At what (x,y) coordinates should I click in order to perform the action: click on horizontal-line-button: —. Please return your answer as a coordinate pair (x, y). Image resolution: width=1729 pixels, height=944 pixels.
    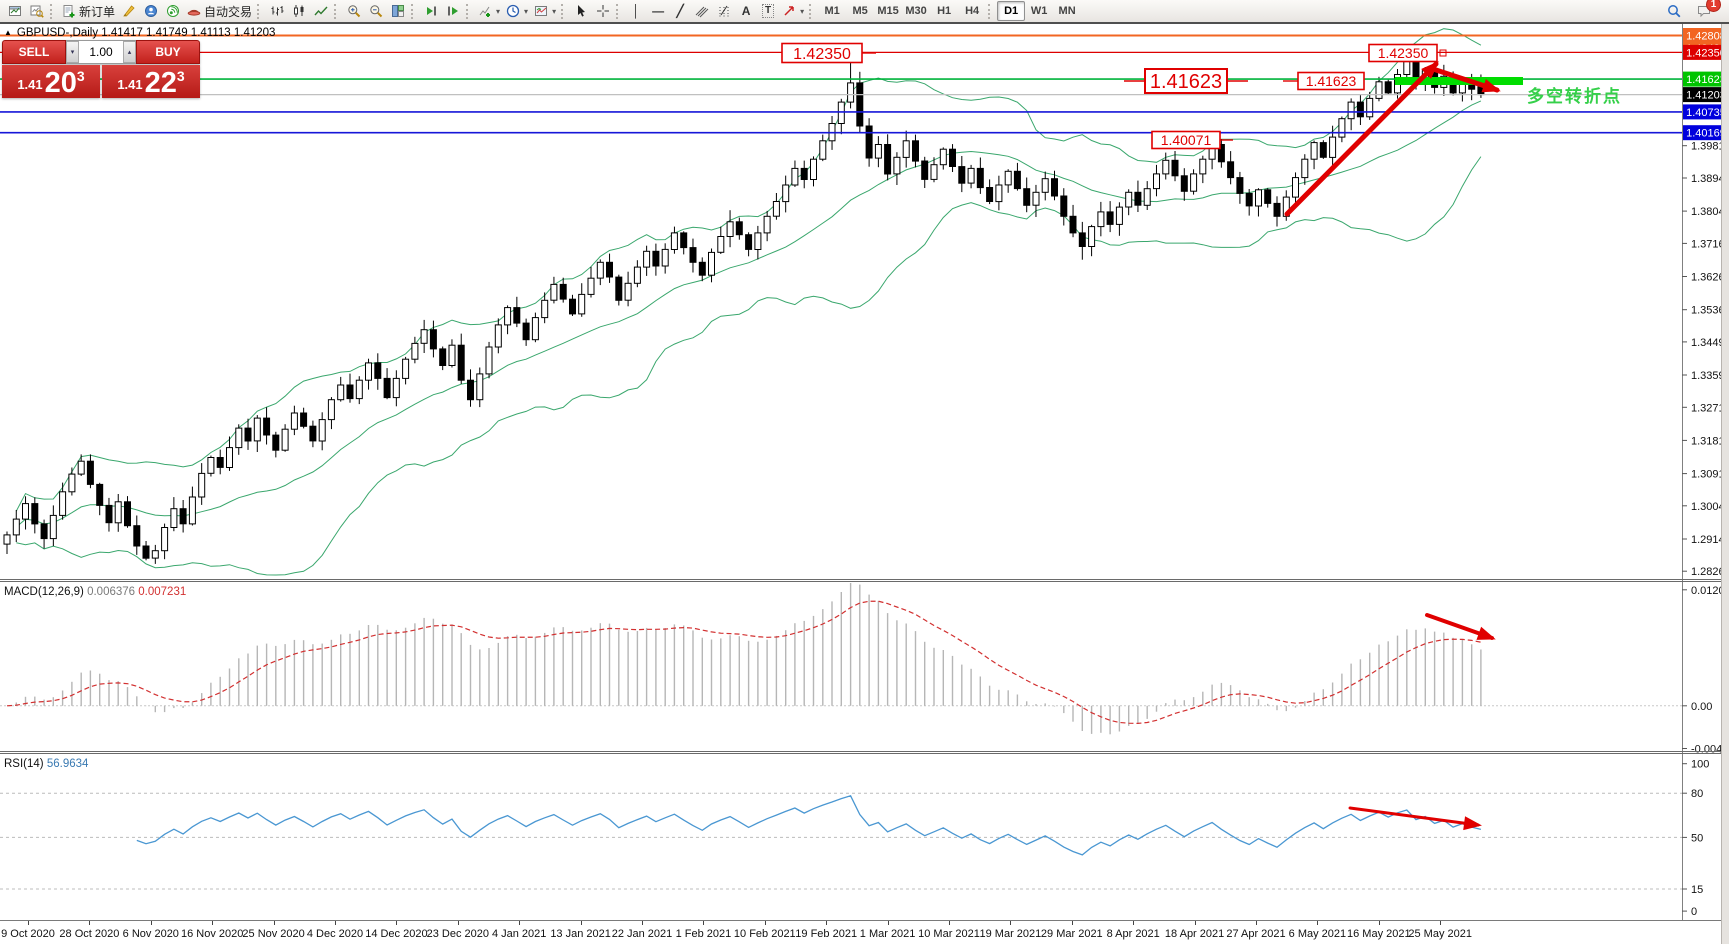
    Looking at the image, I should click on (658, 11).